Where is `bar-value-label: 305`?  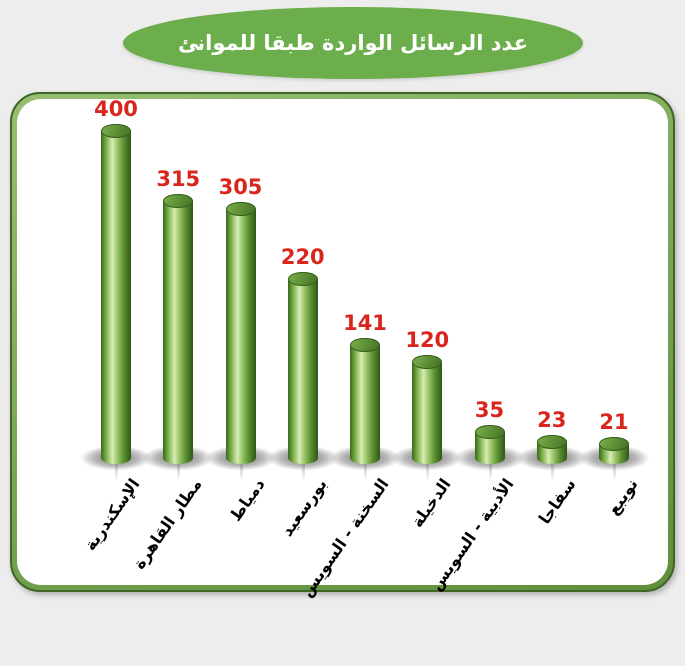 bar-value-label: 305 is located at coordinates (240, 187).